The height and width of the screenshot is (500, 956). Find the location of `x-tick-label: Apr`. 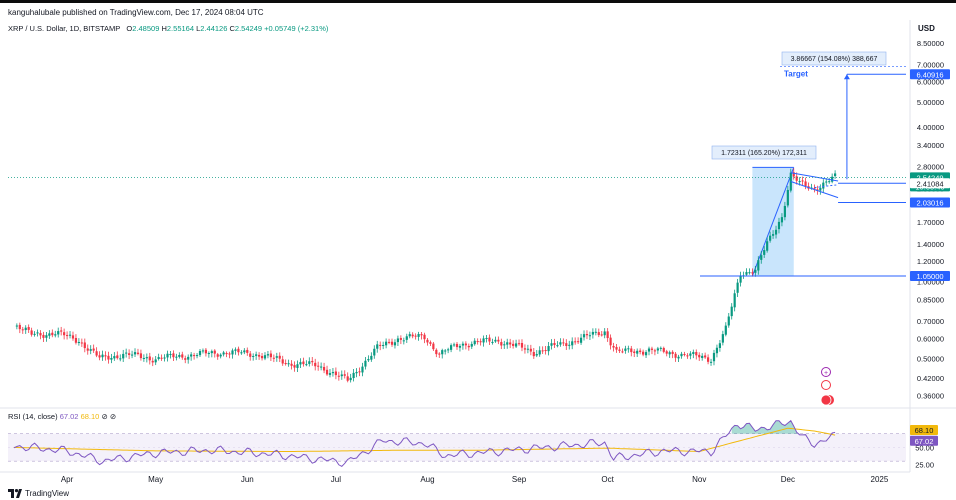

x-tick-label: Apr is located at coordinates (67, 479).